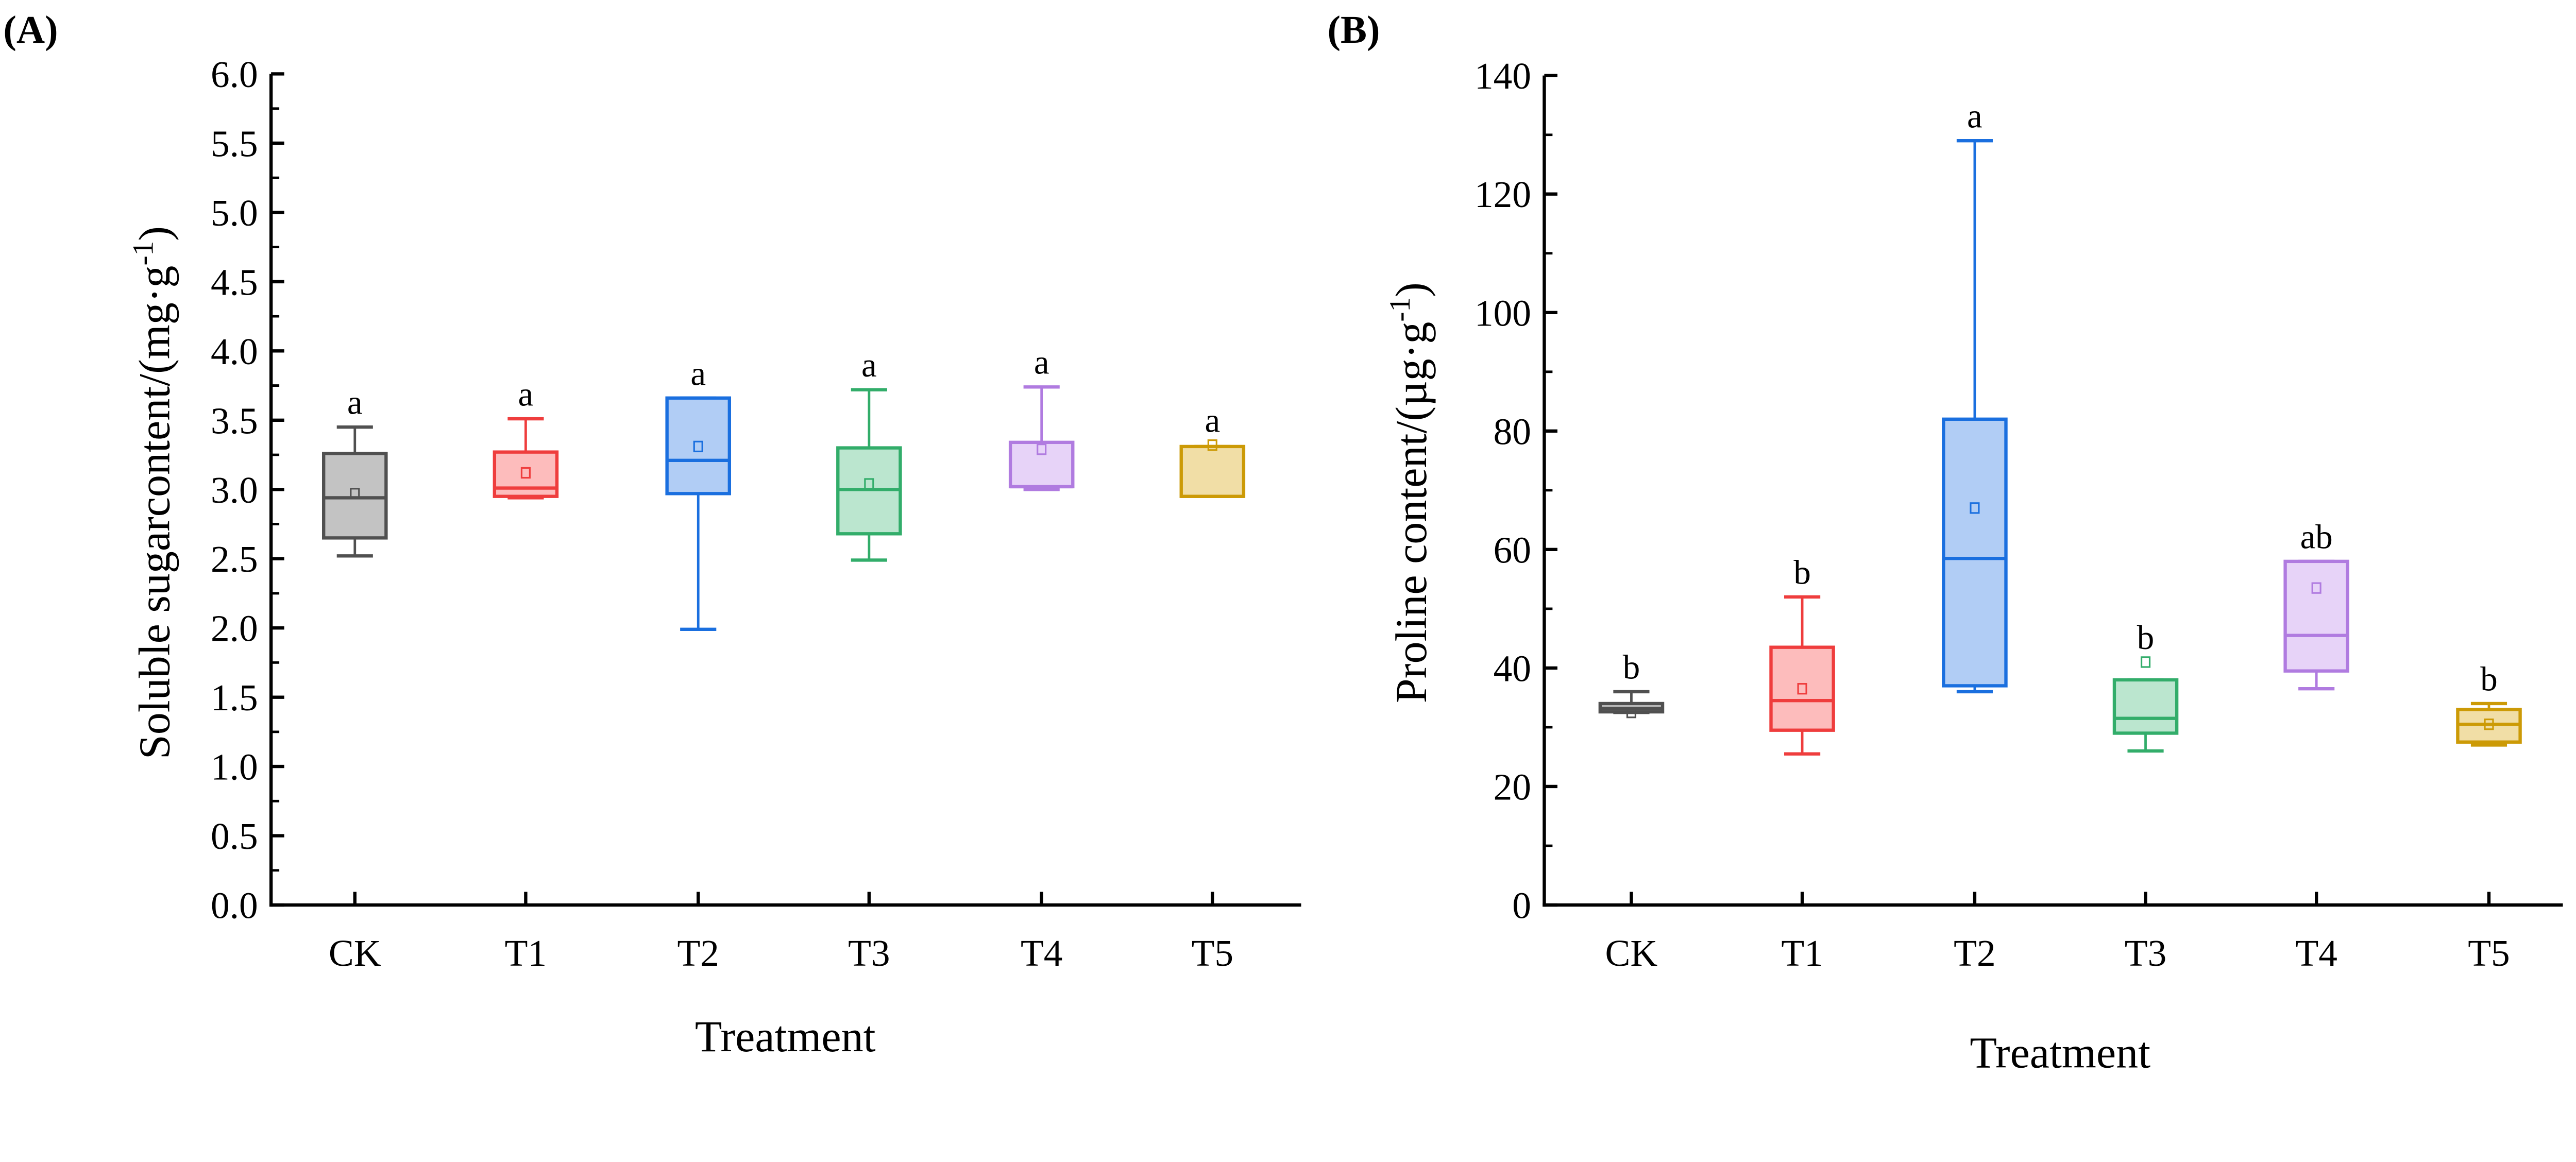 The image size is (2576, 1162). I want to click on box-ck-a, so click(355, 491).